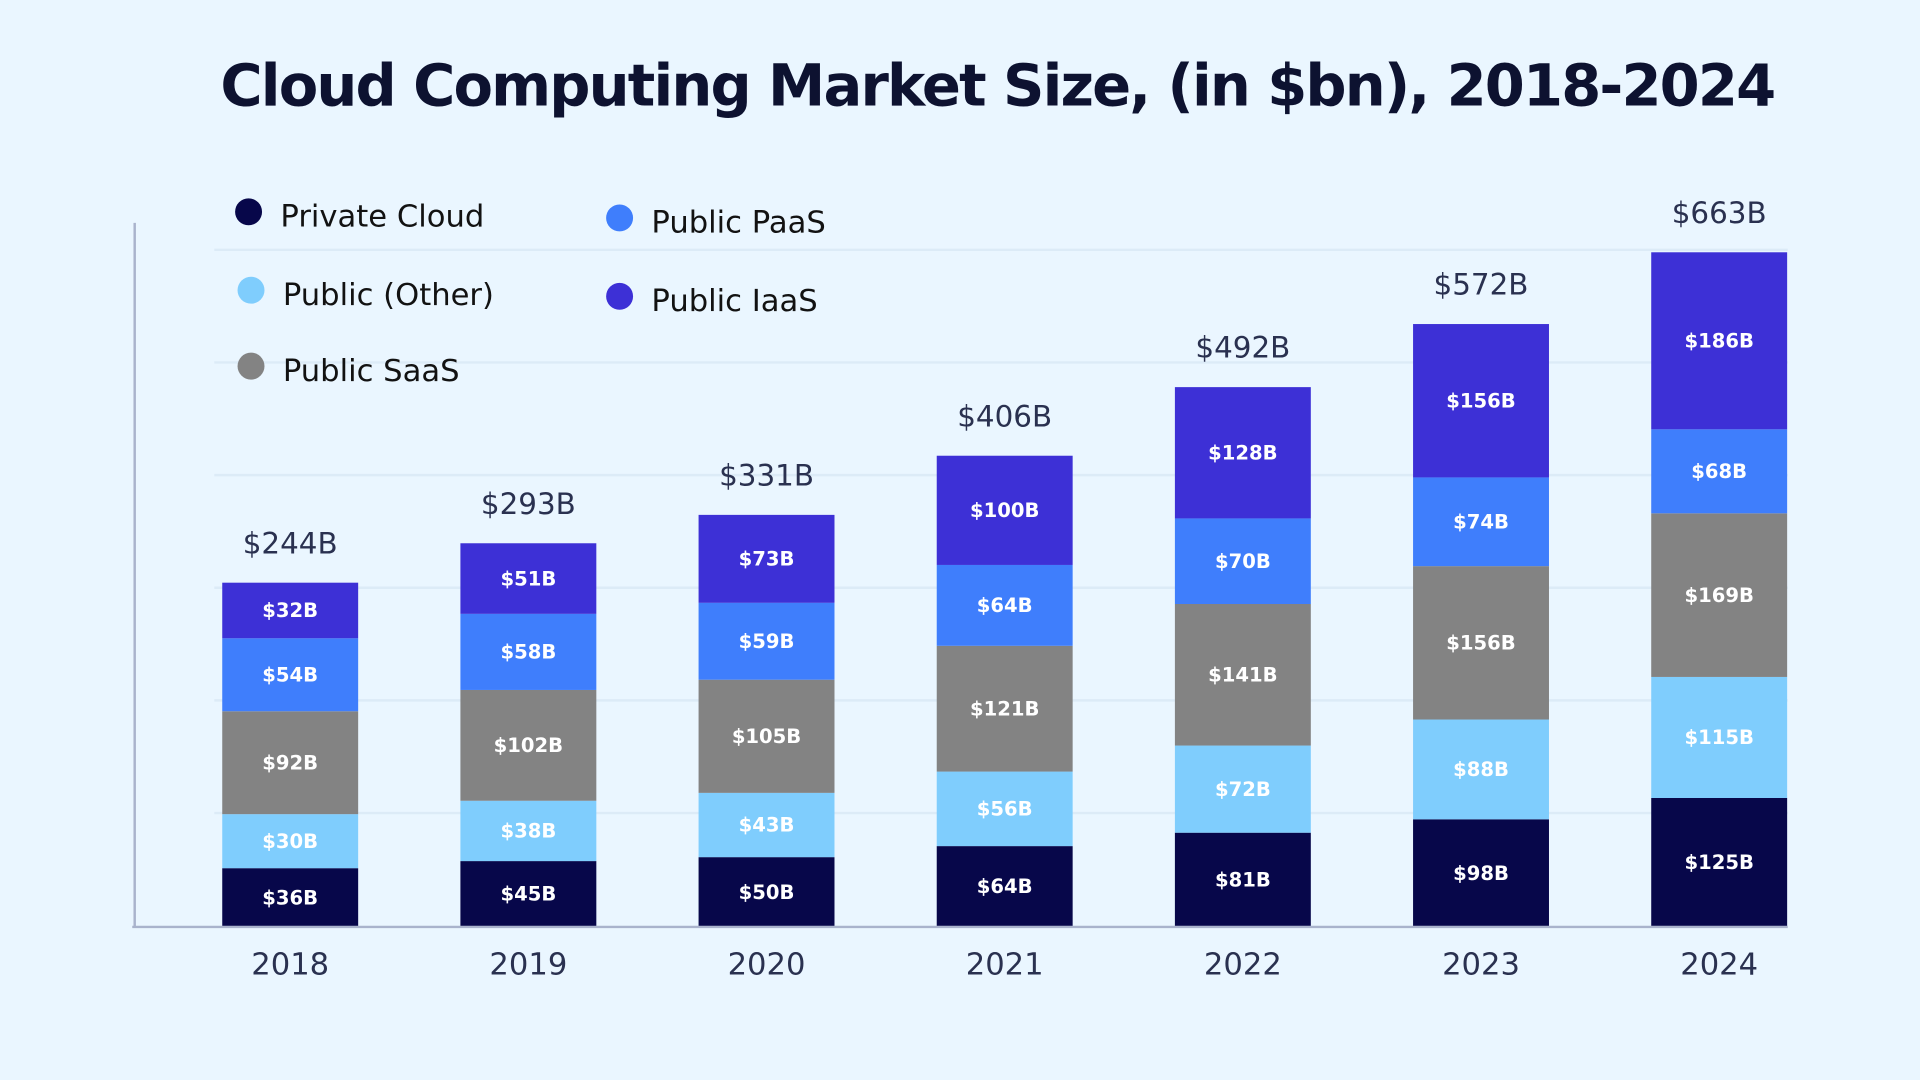 This screenshot has width=1920, height=1080. What do you see at coordinates (528, 652) in the screenshot?
I see `segment-value-label: $58B` at bounding box center [528, 652].